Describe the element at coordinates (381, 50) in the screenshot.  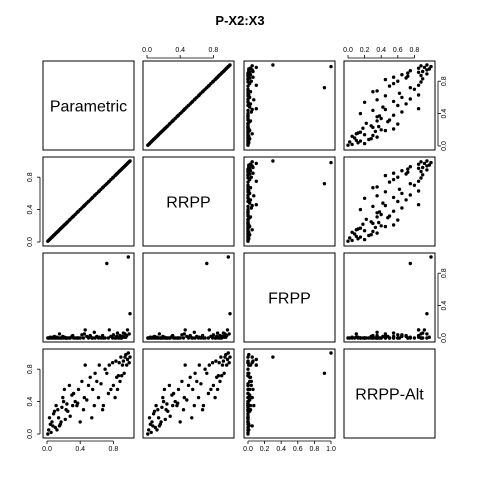
I see `x-tick-label: 0.4` at that location.